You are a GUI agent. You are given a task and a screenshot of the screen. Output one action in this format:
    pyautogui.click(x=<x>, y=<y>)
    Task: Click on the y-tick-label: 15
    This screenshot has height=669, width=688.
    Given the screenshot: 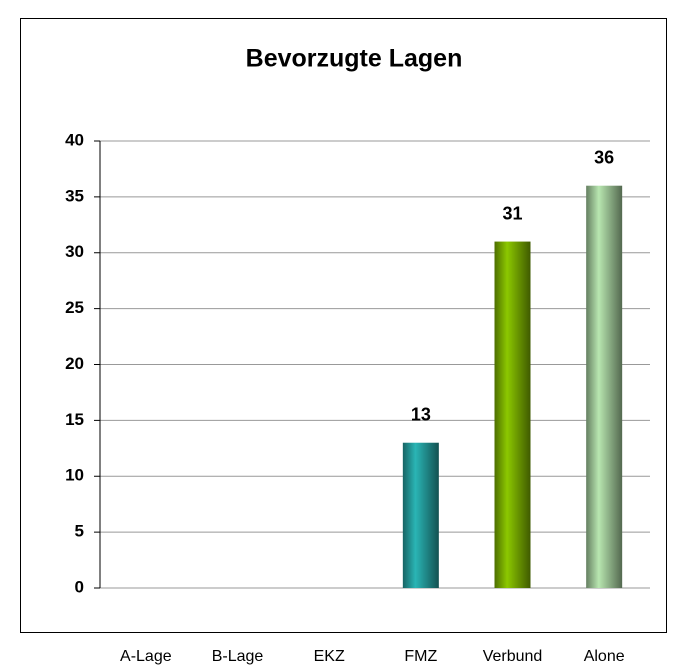 What is the action you would take?
    pyautogui.click(x=74, y=419)
    